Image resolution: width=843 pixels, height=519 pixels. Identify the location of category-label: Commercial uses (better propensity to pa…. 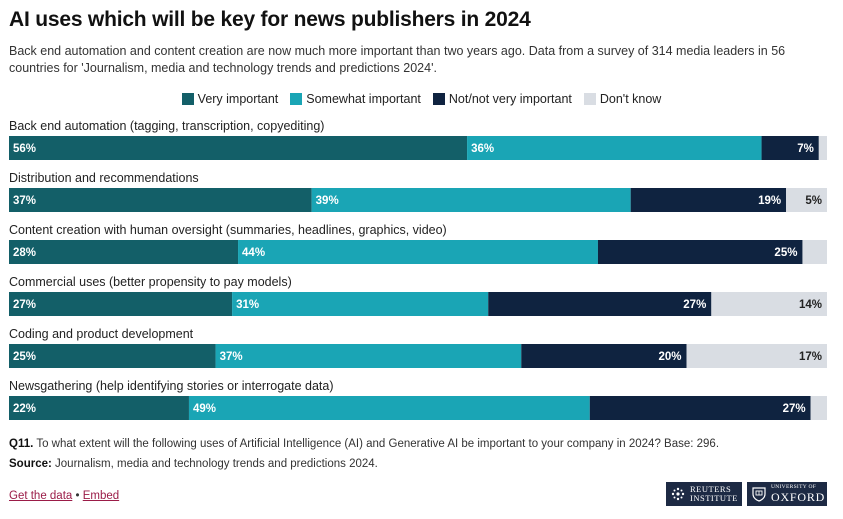
(150, 282).